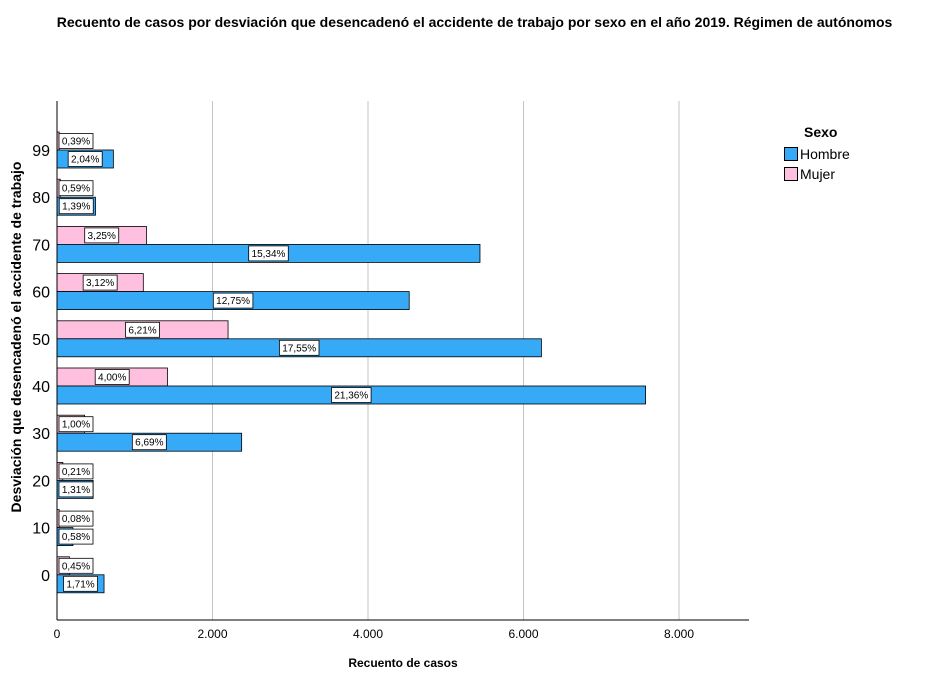  I want to click on data-label: 4,00%, so click(112, 378).